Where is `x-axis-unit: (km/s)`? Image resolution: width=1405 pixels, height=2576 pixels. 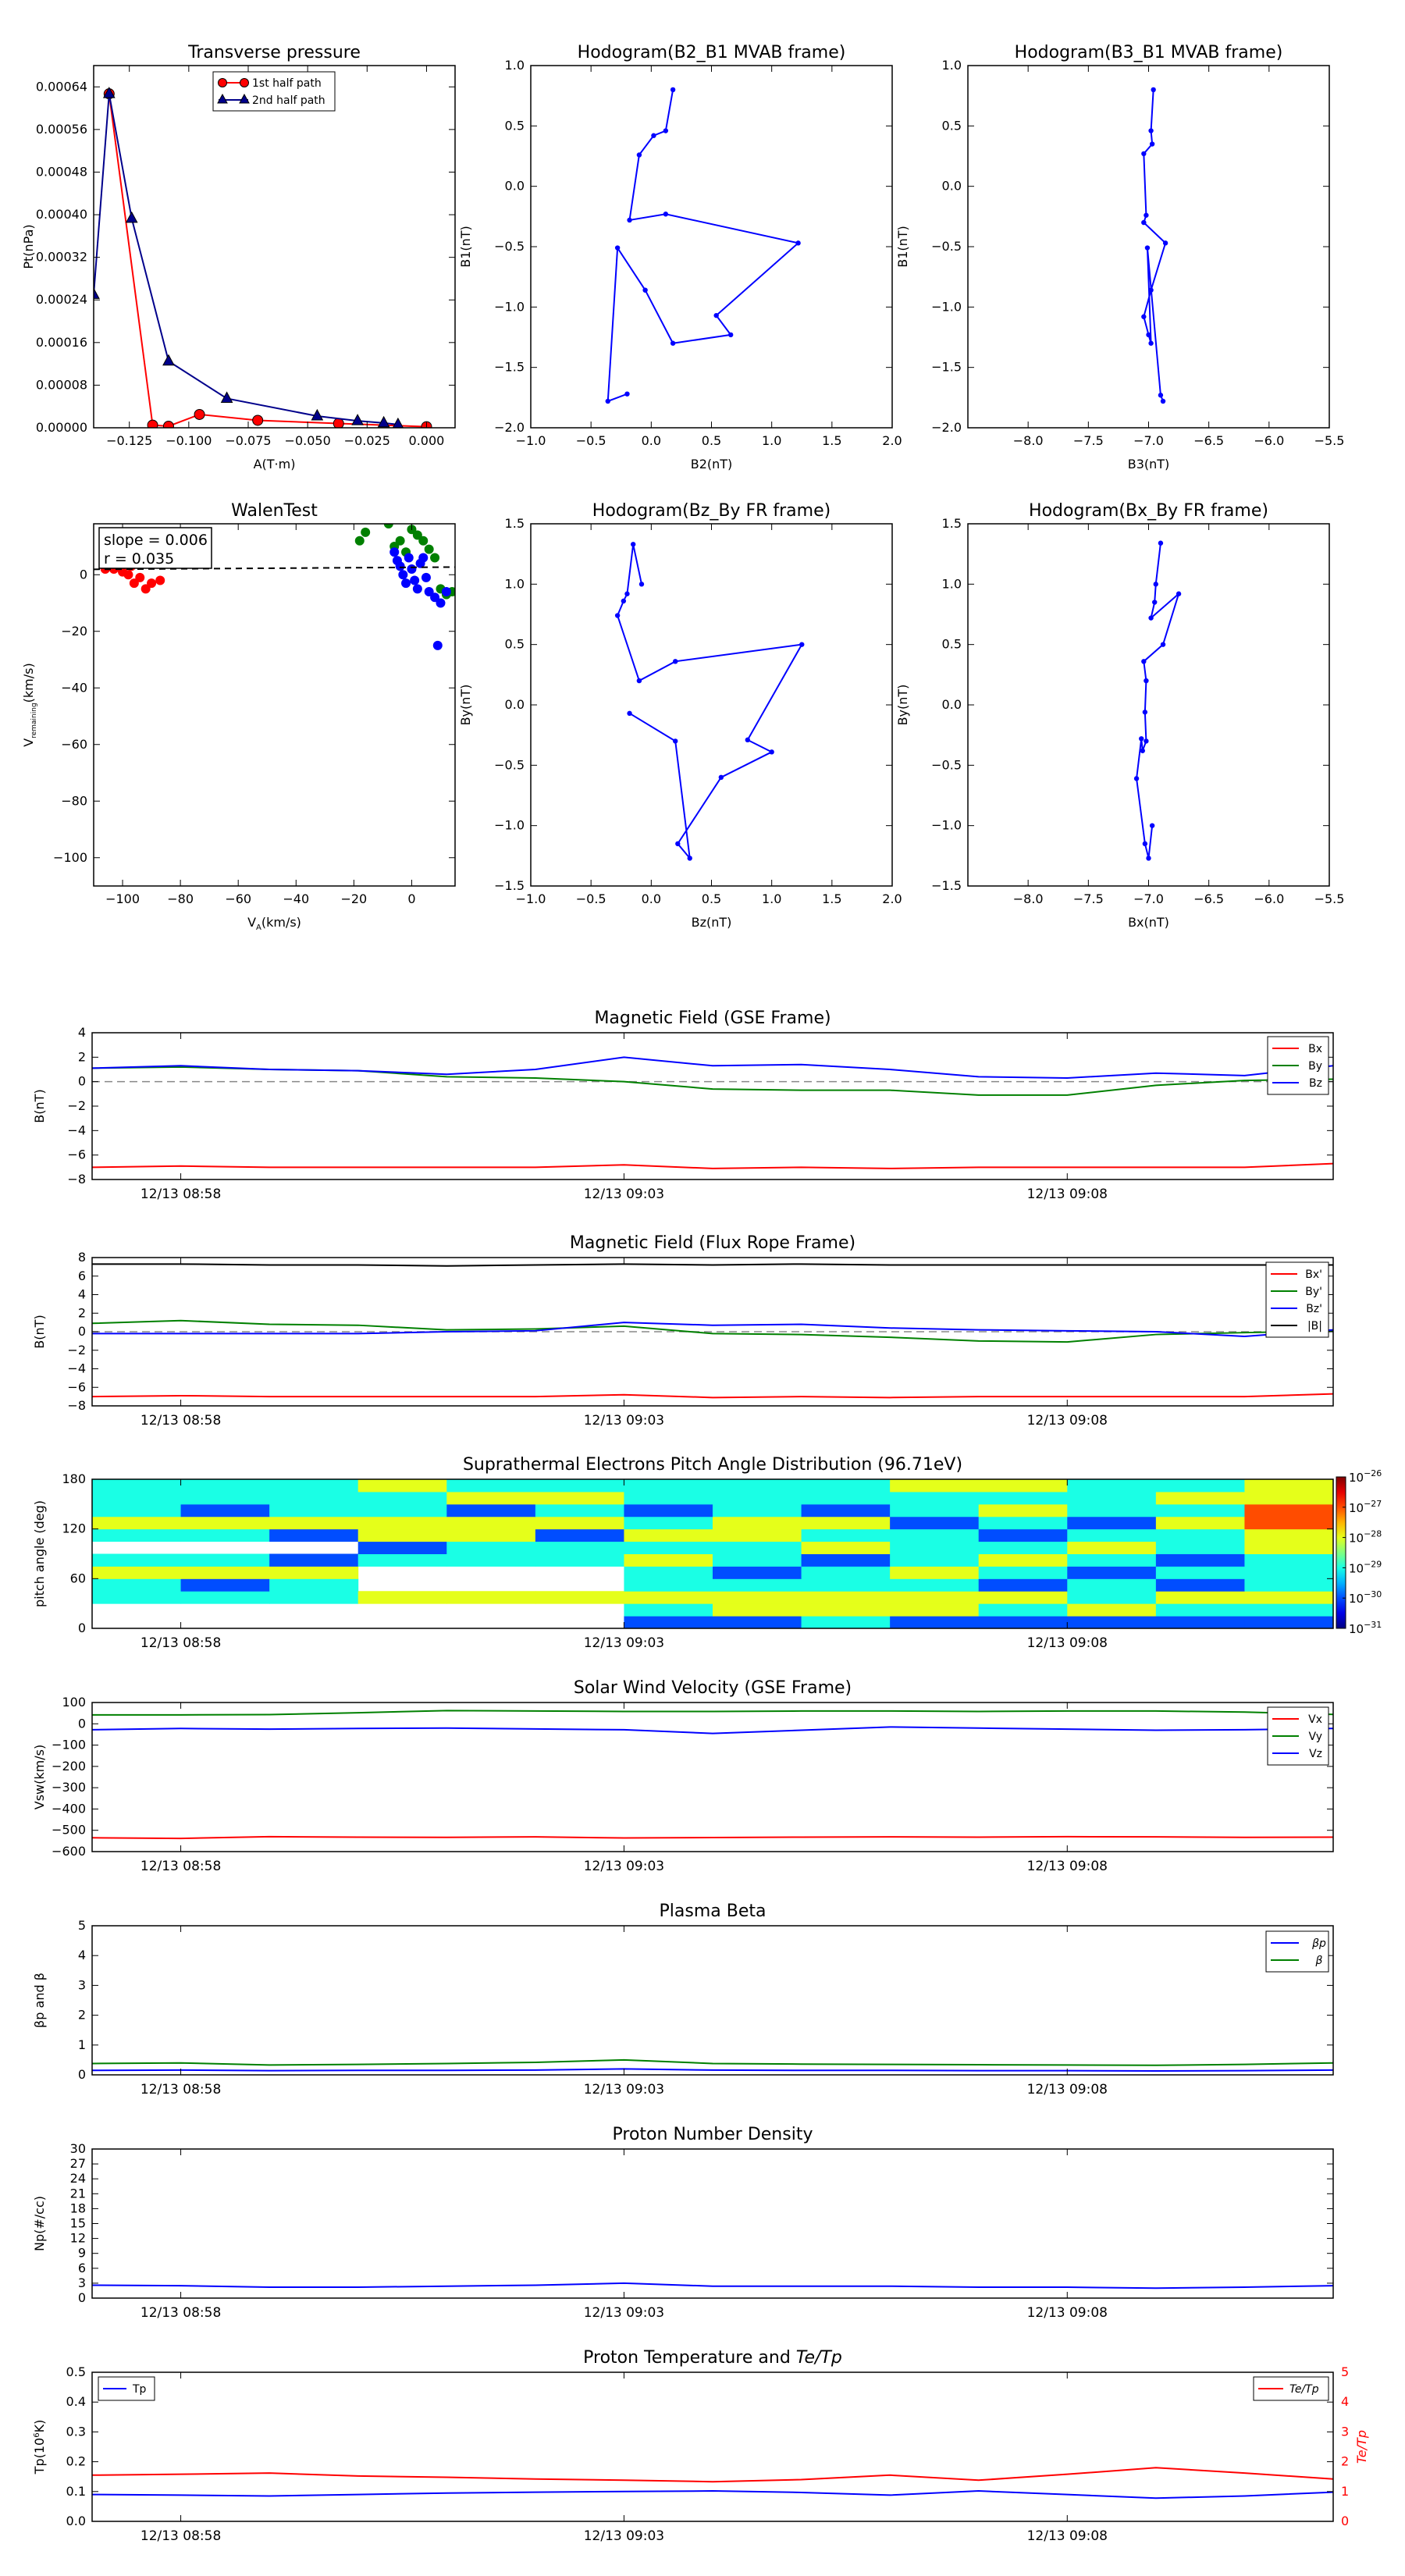
x-axis-unit: (km/s) is located at coordinates (281, 922).